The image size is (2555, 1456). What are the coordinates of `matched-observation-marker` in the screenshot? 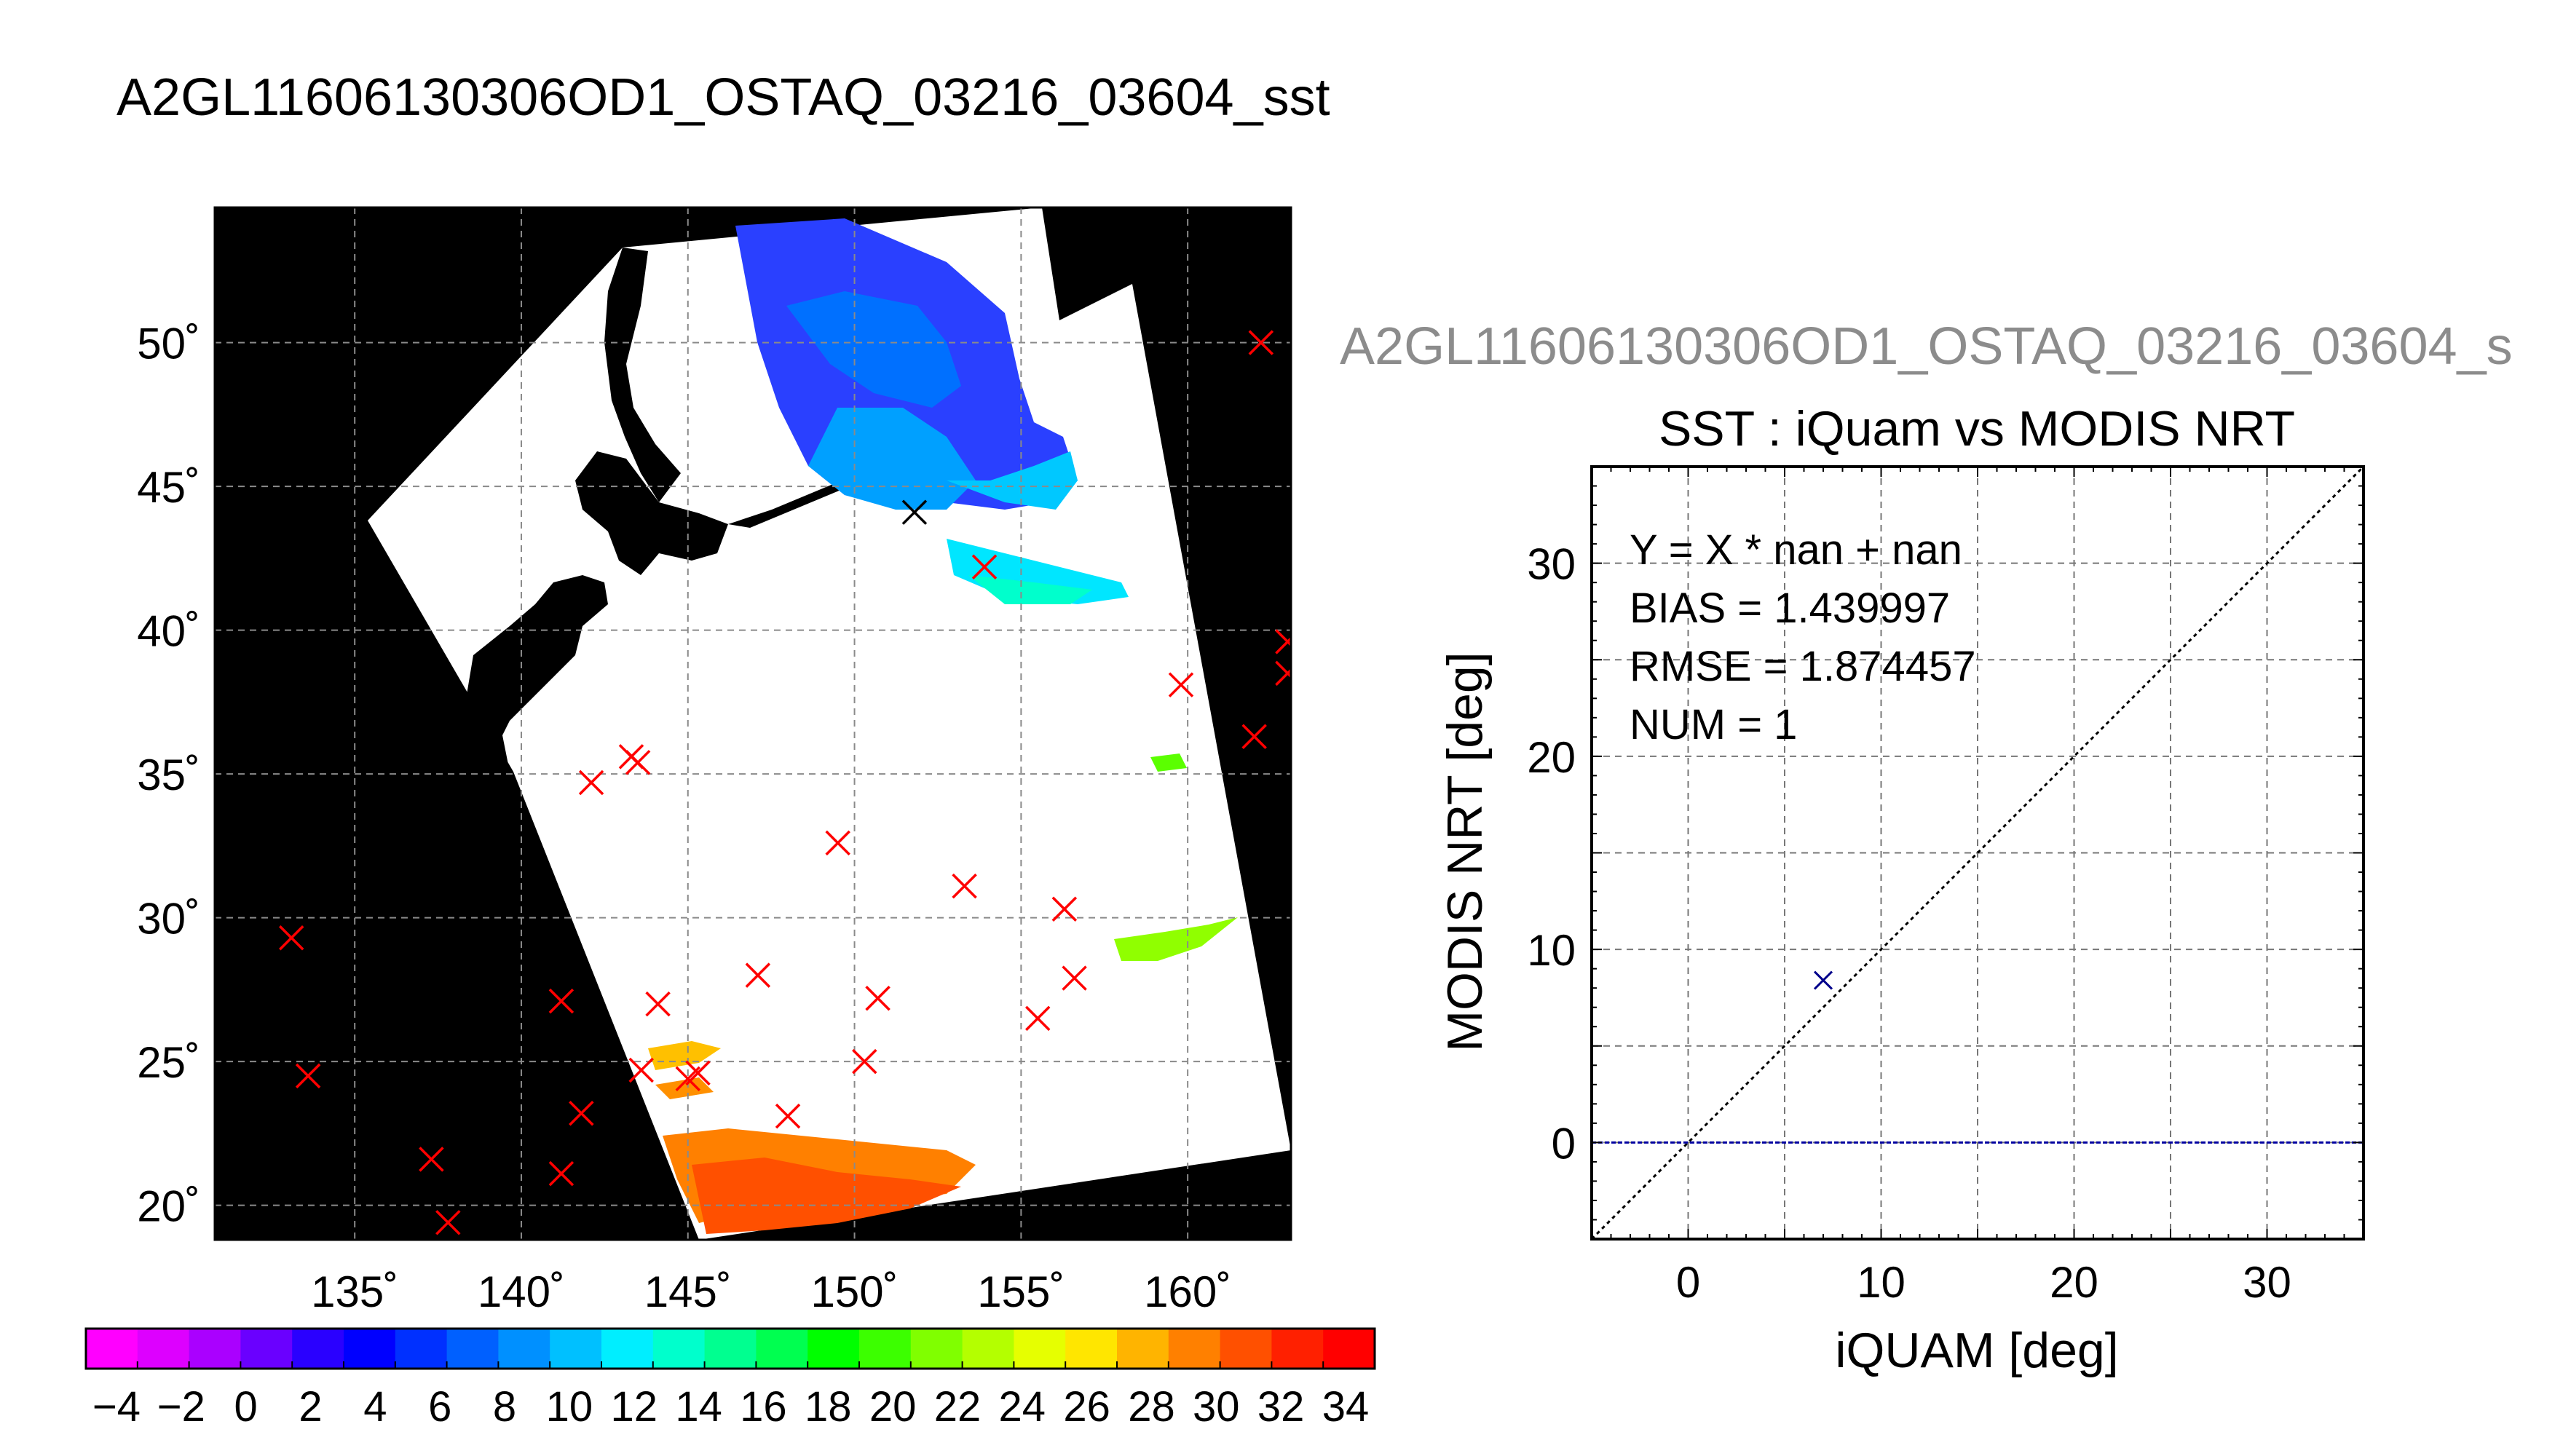 It's located at (914, 512).